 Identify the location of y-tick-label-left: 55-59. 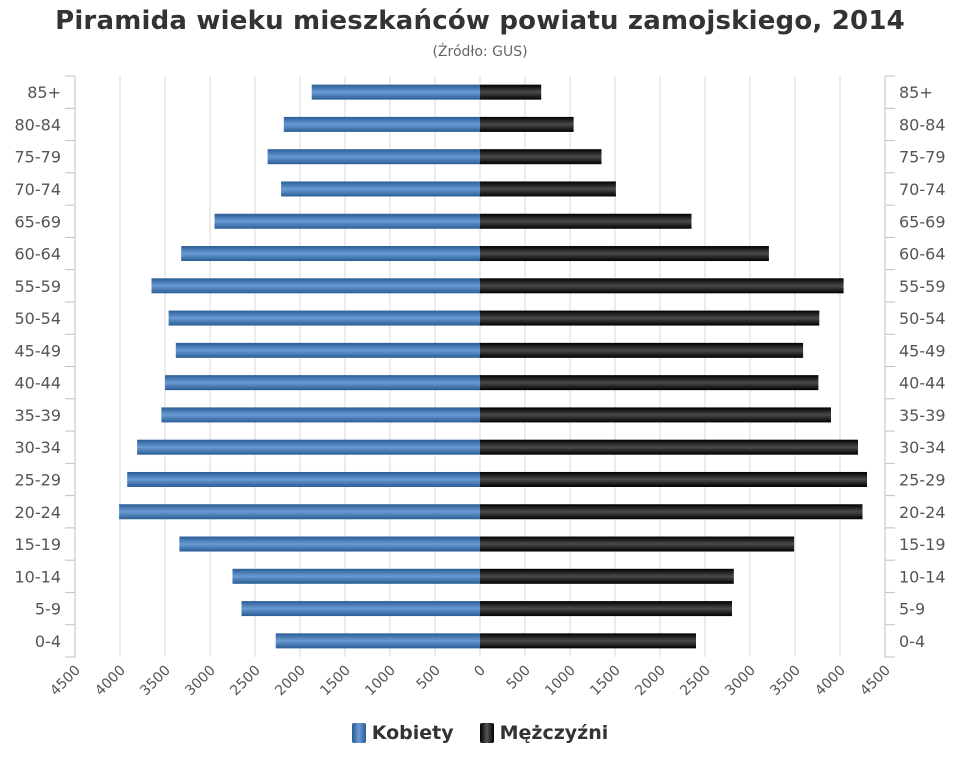
(38, 286).